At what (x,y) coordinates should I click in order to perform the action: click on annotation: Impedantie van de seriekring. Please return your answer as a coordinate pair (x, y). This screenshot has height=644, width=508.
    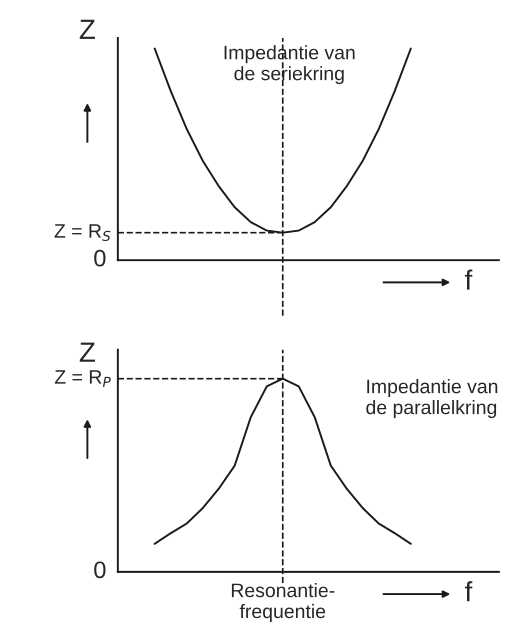
    Looking at the image, I should click on (289, 64).